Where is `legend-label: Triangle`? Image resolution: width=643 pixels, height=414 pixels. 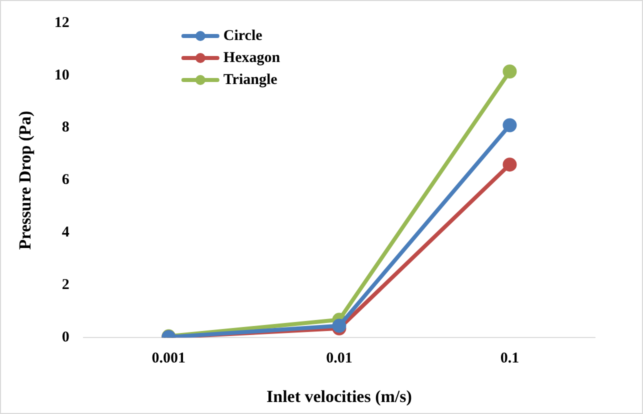 legend-label: Triangle is located at coordinates (250, 80).